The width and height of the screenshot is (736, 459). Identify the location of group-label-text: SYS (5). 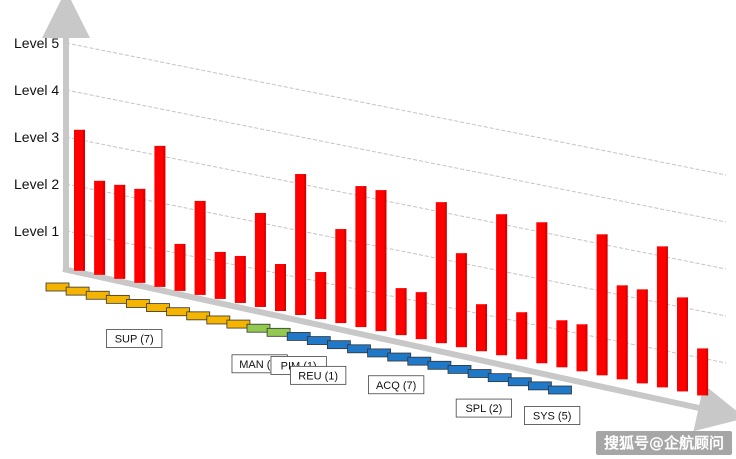
(552, 417).